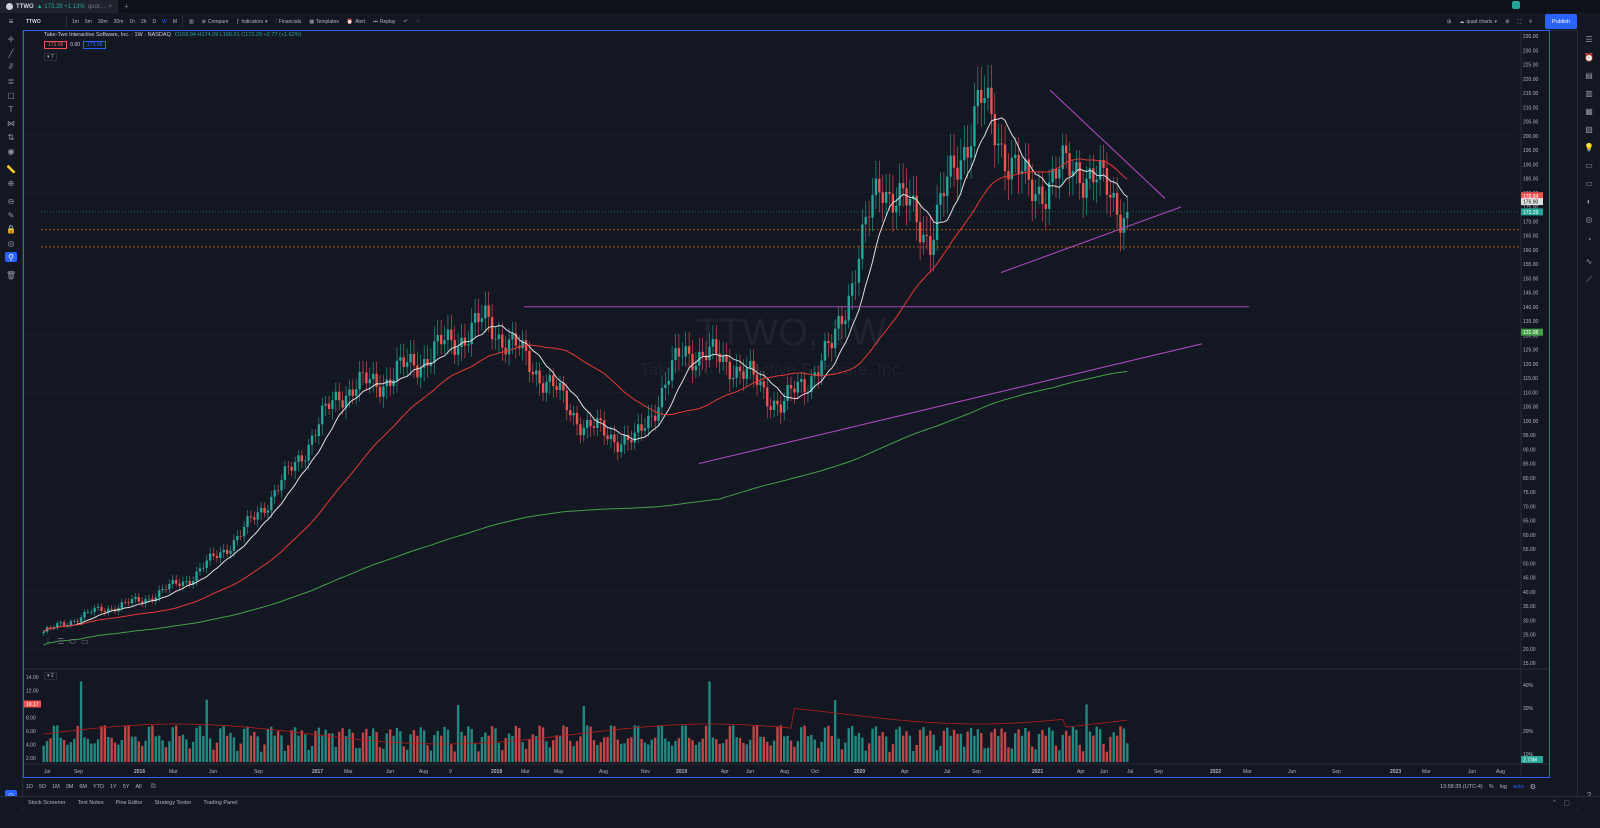 This screenshot has width=1600, height=828. Describe the element at coordinates (1589, 129) in the screenshot. I see `news-icon: ▧` at that location.